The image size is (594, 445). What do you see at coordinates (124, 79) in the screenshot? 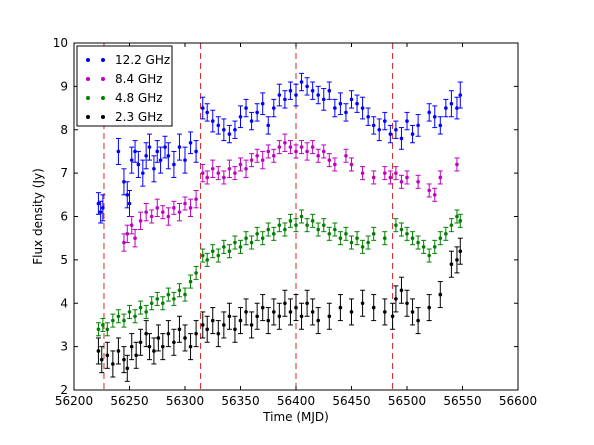
I see `legend-item: 8.4 GHz` at bounding box center [124, 79].